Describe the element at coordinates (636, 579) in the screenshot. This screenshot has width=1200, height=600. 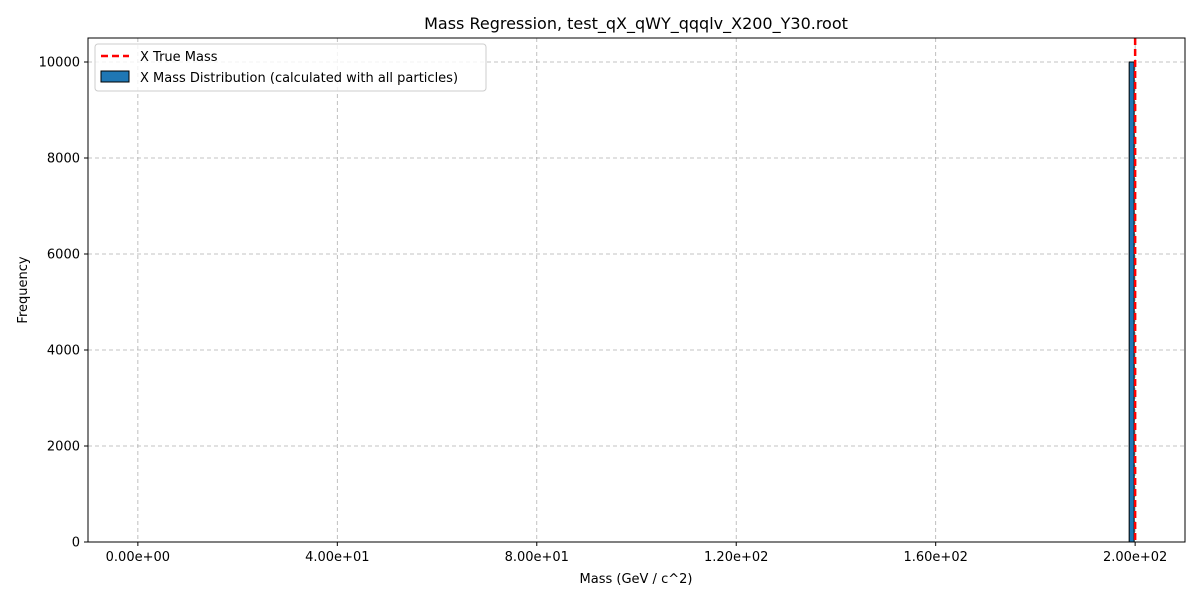
I see `x-axis-label: Mass (GeV / c^2)` at that location.